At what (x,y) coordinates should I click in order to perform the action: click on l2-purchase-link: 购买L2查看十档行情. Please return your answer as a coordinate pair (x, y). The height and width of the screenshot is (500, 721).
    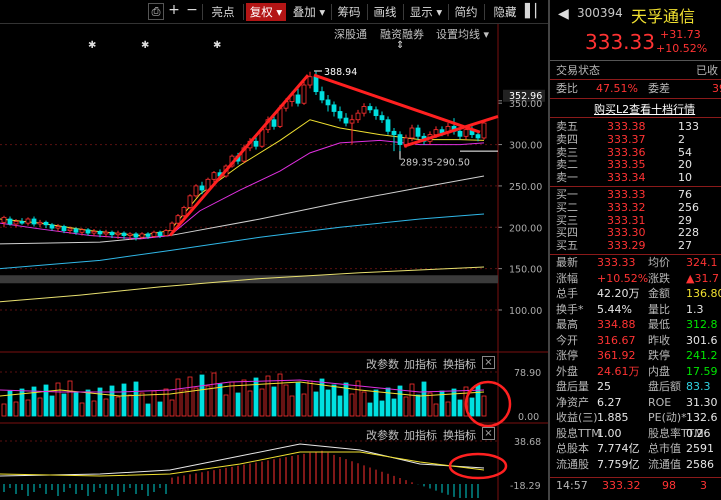
    Looking at the image, I should click on (645, 109).